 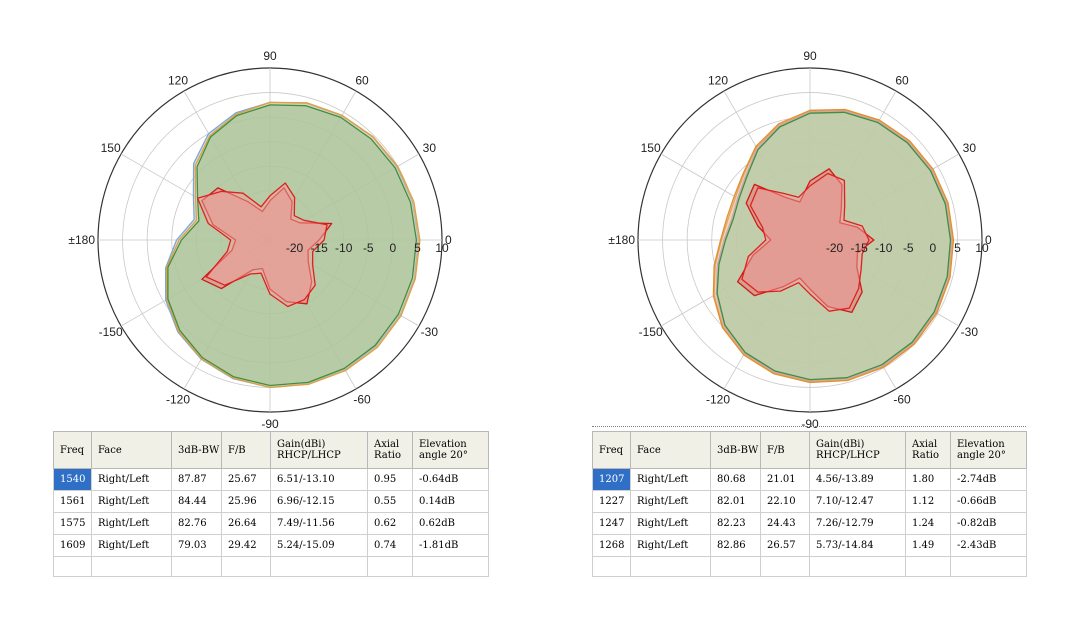 I want to click on table-cell: 1.12, so click(x=928, y=501).